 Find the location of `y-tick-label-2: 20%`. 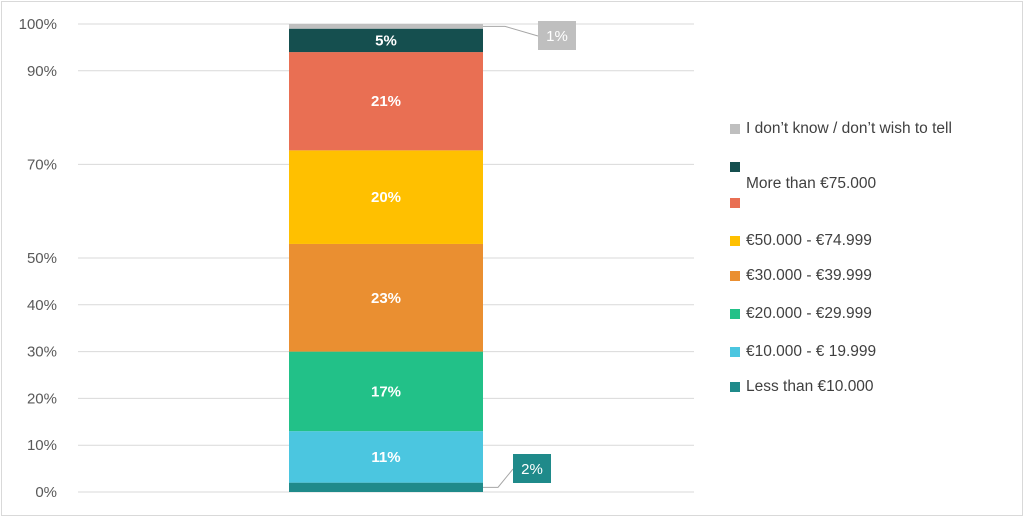

y-tick-label-2: 20% is located at coordinates (42, 398).